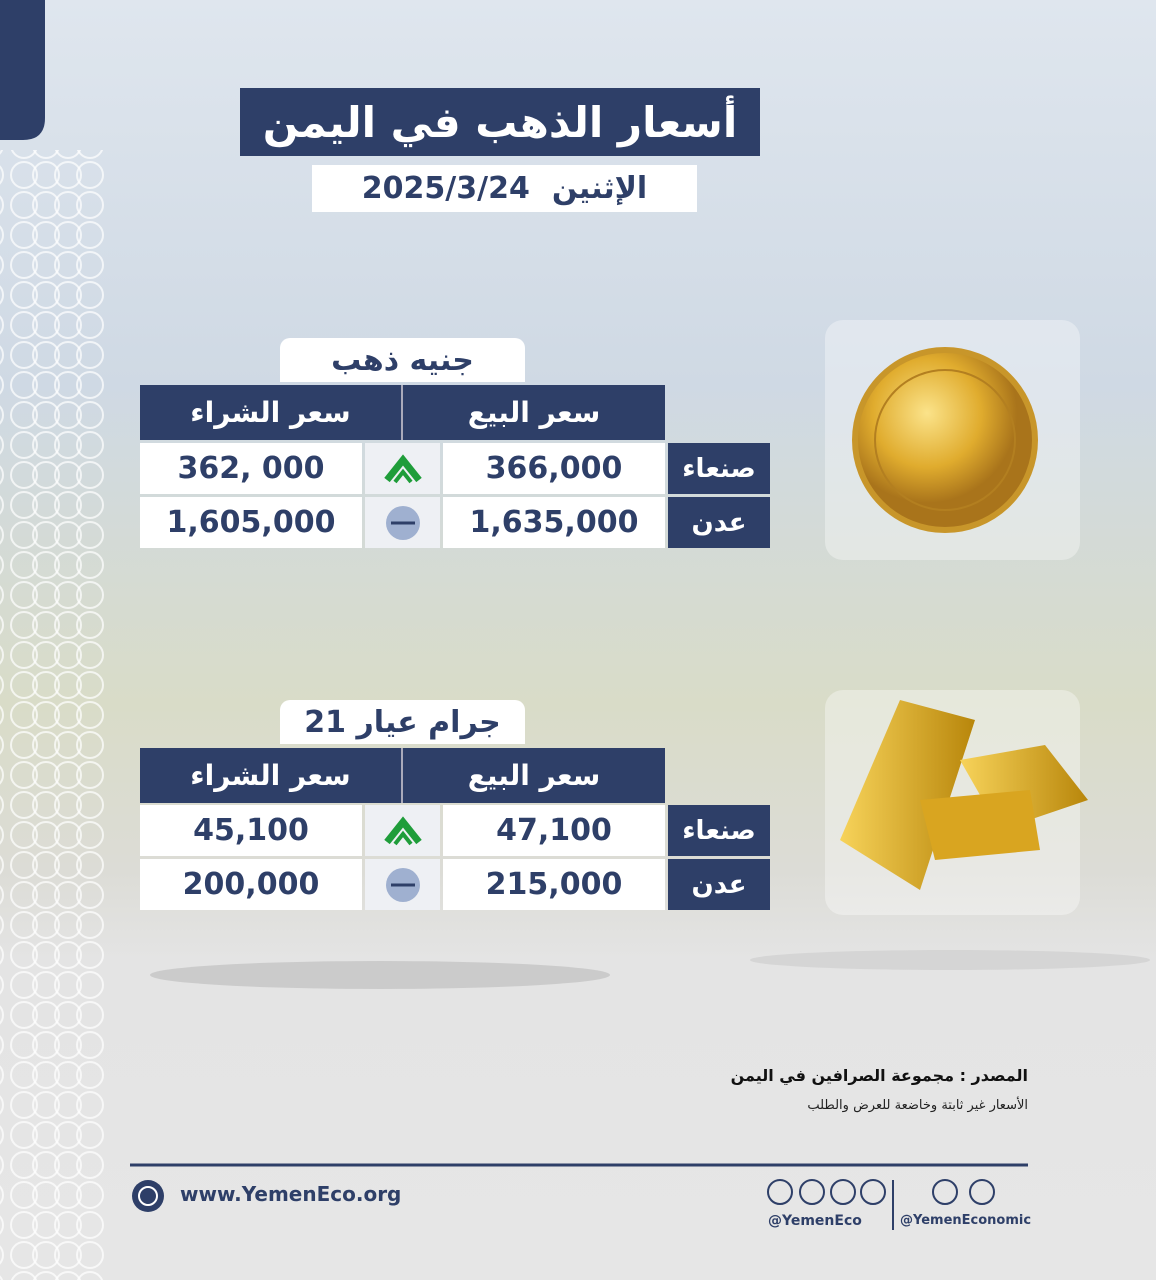  Describe the element at coordinates (251, 468) in the screenshot. I see `buy-price: 362, 000` at that location.